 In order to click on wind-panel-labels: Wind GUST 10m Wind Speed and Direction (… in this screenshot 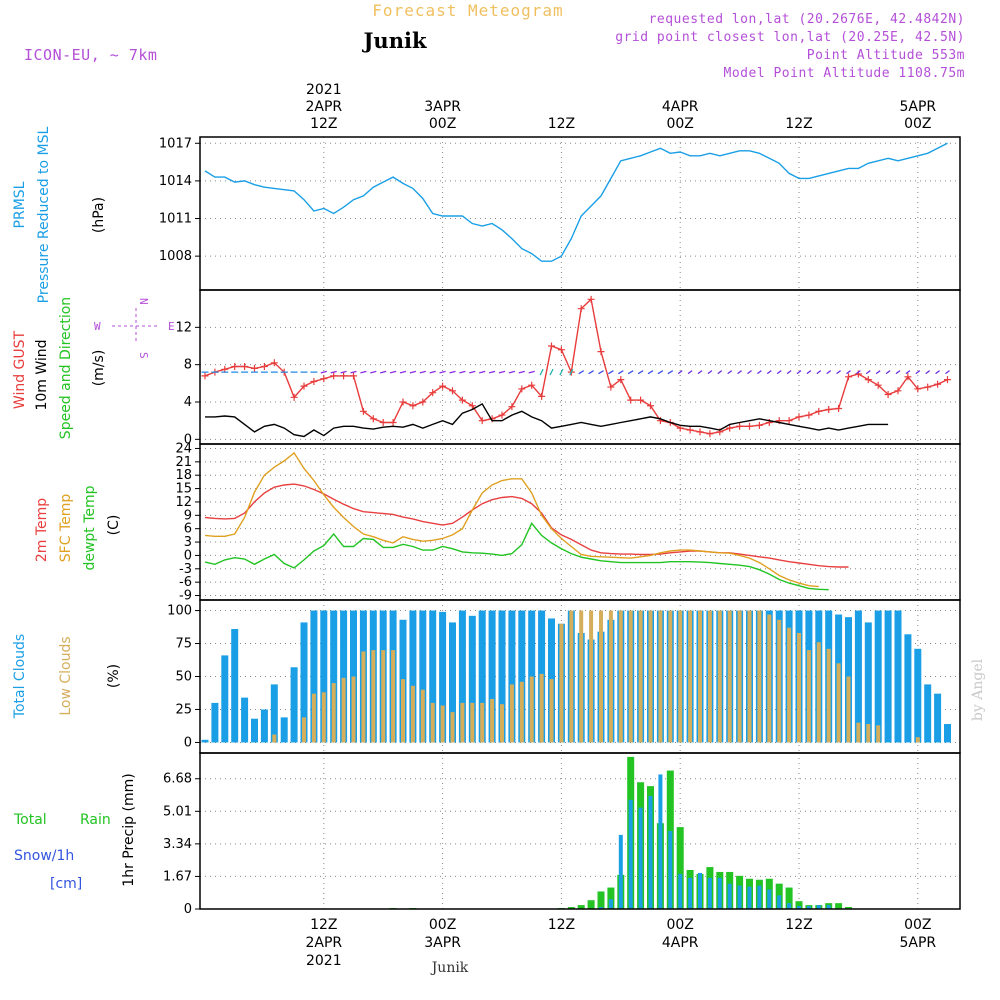, I will do `click(93, 368)`.